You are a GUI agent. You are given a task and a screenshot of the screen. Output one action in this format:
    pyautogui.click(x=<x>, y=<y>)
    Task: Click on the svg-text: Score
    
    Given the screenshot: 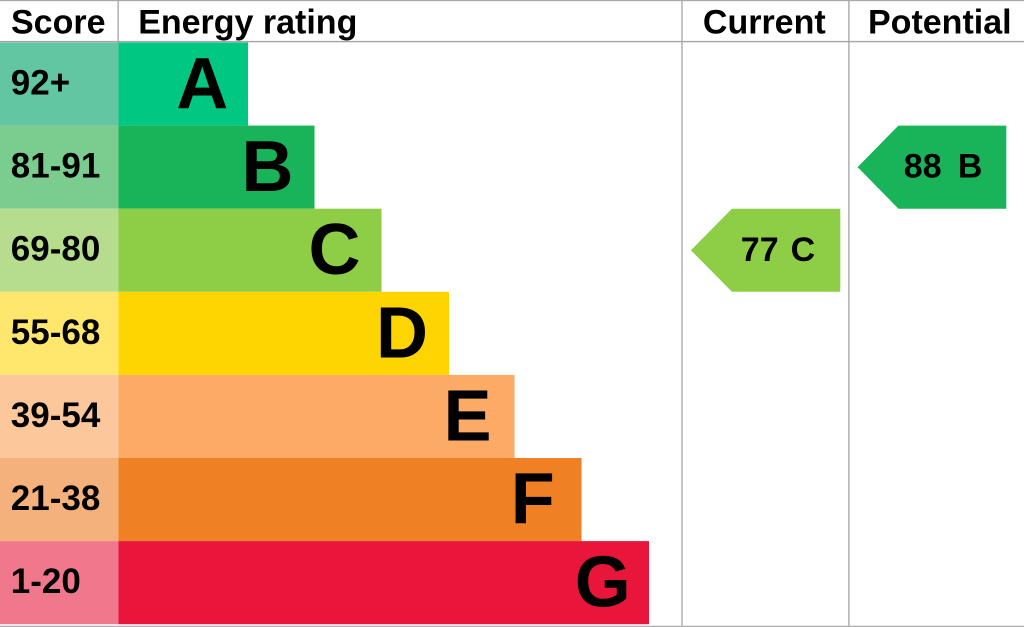 What is the action you would take?
    pyautogui.click(x=58, y=23)
    